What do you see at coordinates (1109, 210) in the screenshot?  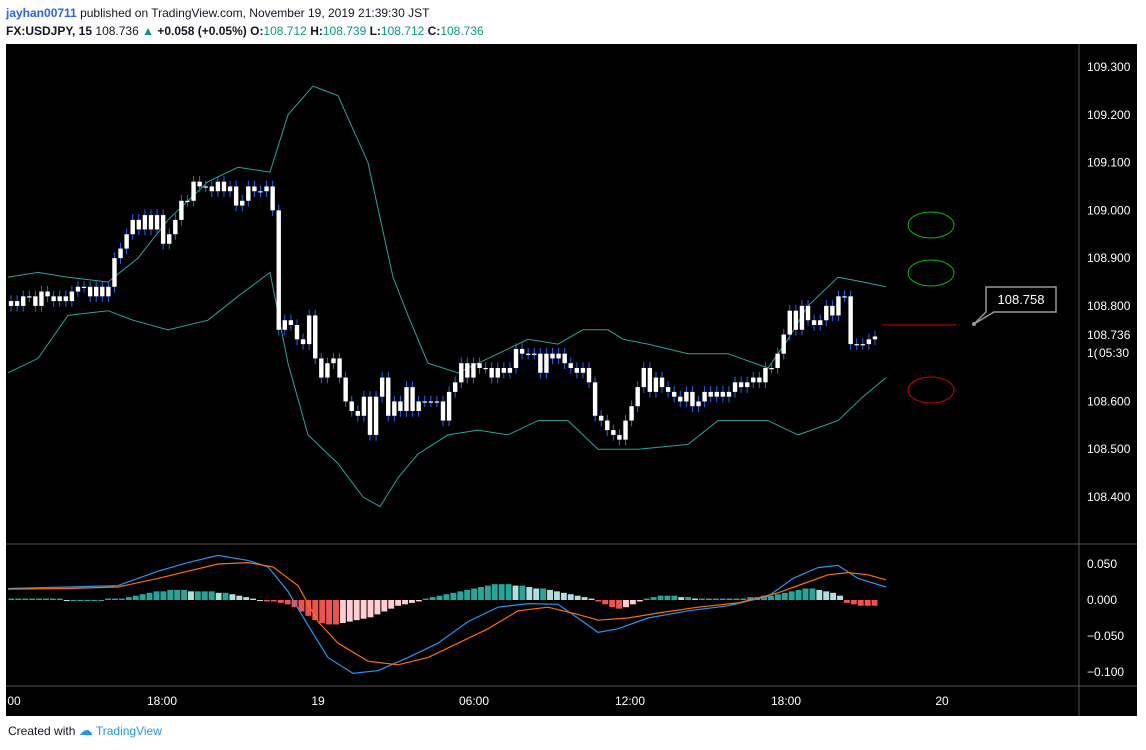 I see `price-tick-label: 109.000` at bounding box center [1109, 210].